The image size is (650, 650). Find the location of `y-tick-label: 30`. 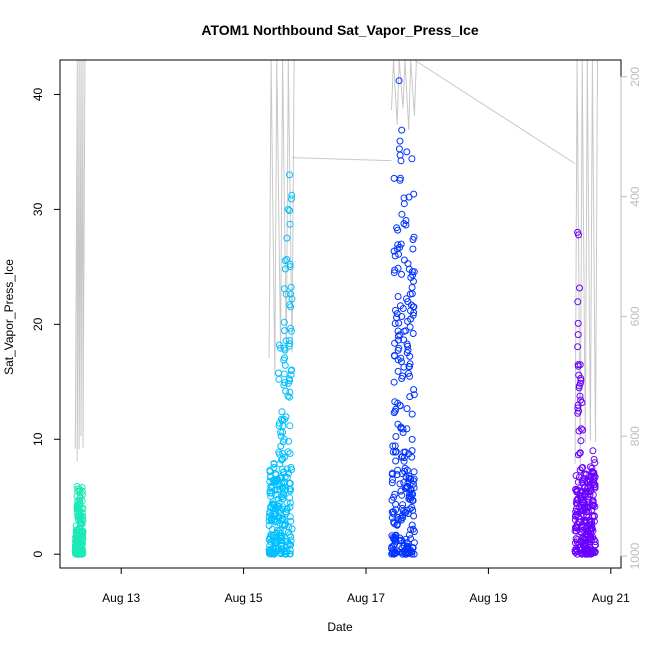

y-tick-label: 30 is located at coordinates (38, 209).